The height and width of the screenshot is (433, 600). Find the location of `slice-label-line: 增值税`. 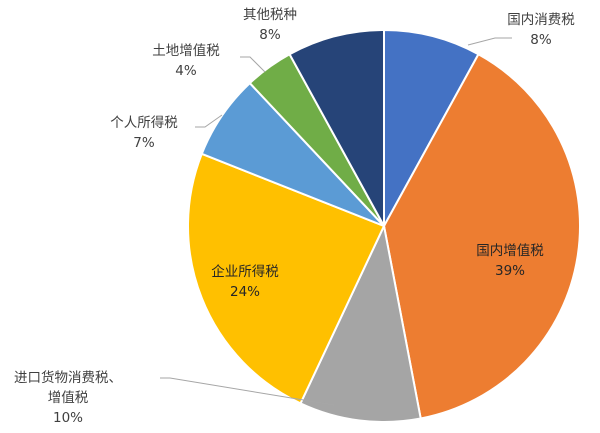

slice-label-line: 增值税 is located at coordinates (68, 398).